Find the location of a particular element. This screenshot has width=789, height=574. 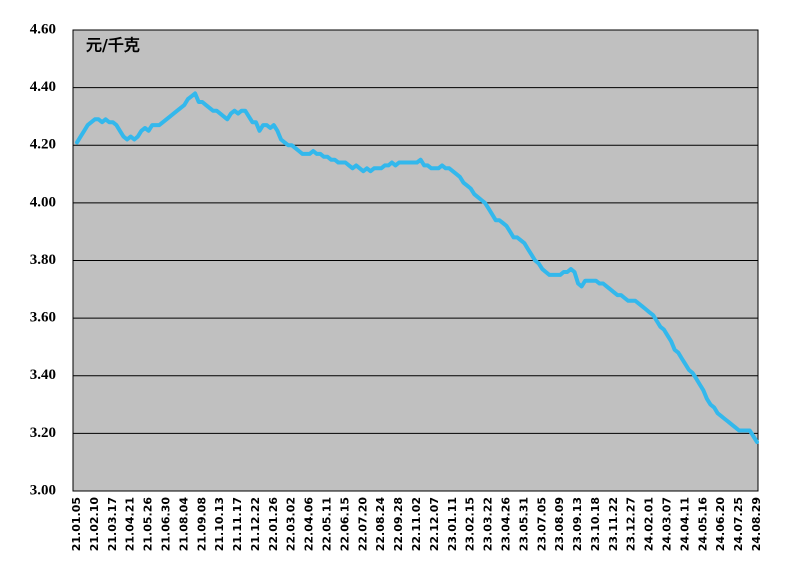

x-tick-label: 23.09.13 is located at coordinates (577, 524).